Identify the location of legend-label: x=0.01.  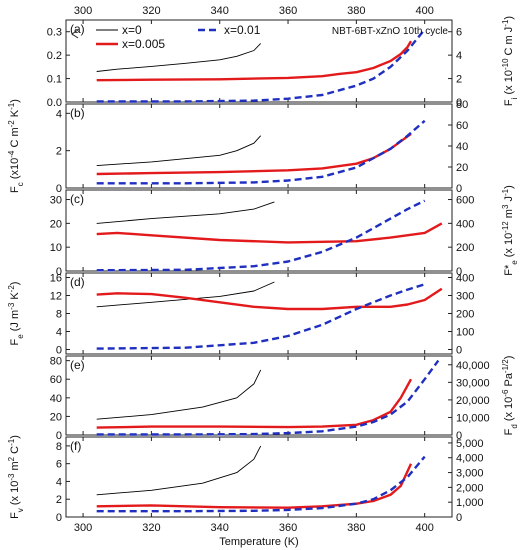
(242, 30).